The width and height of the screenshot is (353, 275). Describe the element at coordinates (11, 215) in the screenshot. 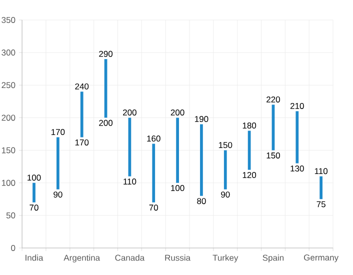

I see `y-tick-label: 50` at that location.